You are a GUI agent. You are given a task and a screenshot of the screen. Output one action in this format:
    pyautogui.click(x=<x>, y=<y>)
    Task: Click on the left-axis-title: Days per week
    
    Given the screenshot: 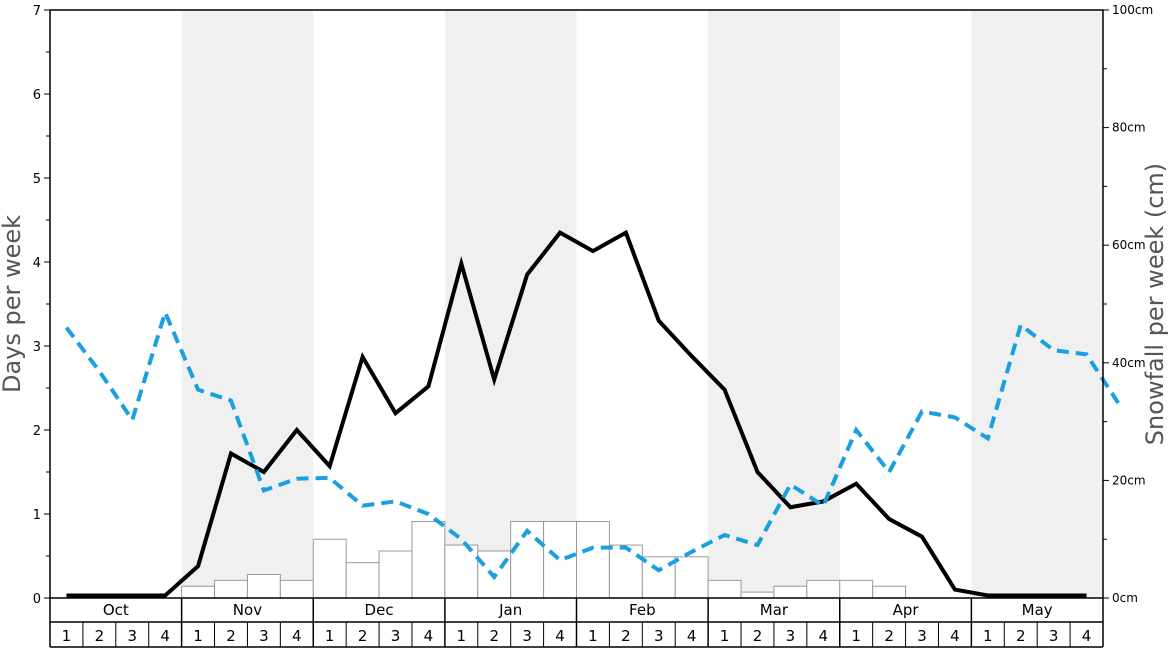 What is the action you would take?
    pyautogui.click(x=13, y=304)
    